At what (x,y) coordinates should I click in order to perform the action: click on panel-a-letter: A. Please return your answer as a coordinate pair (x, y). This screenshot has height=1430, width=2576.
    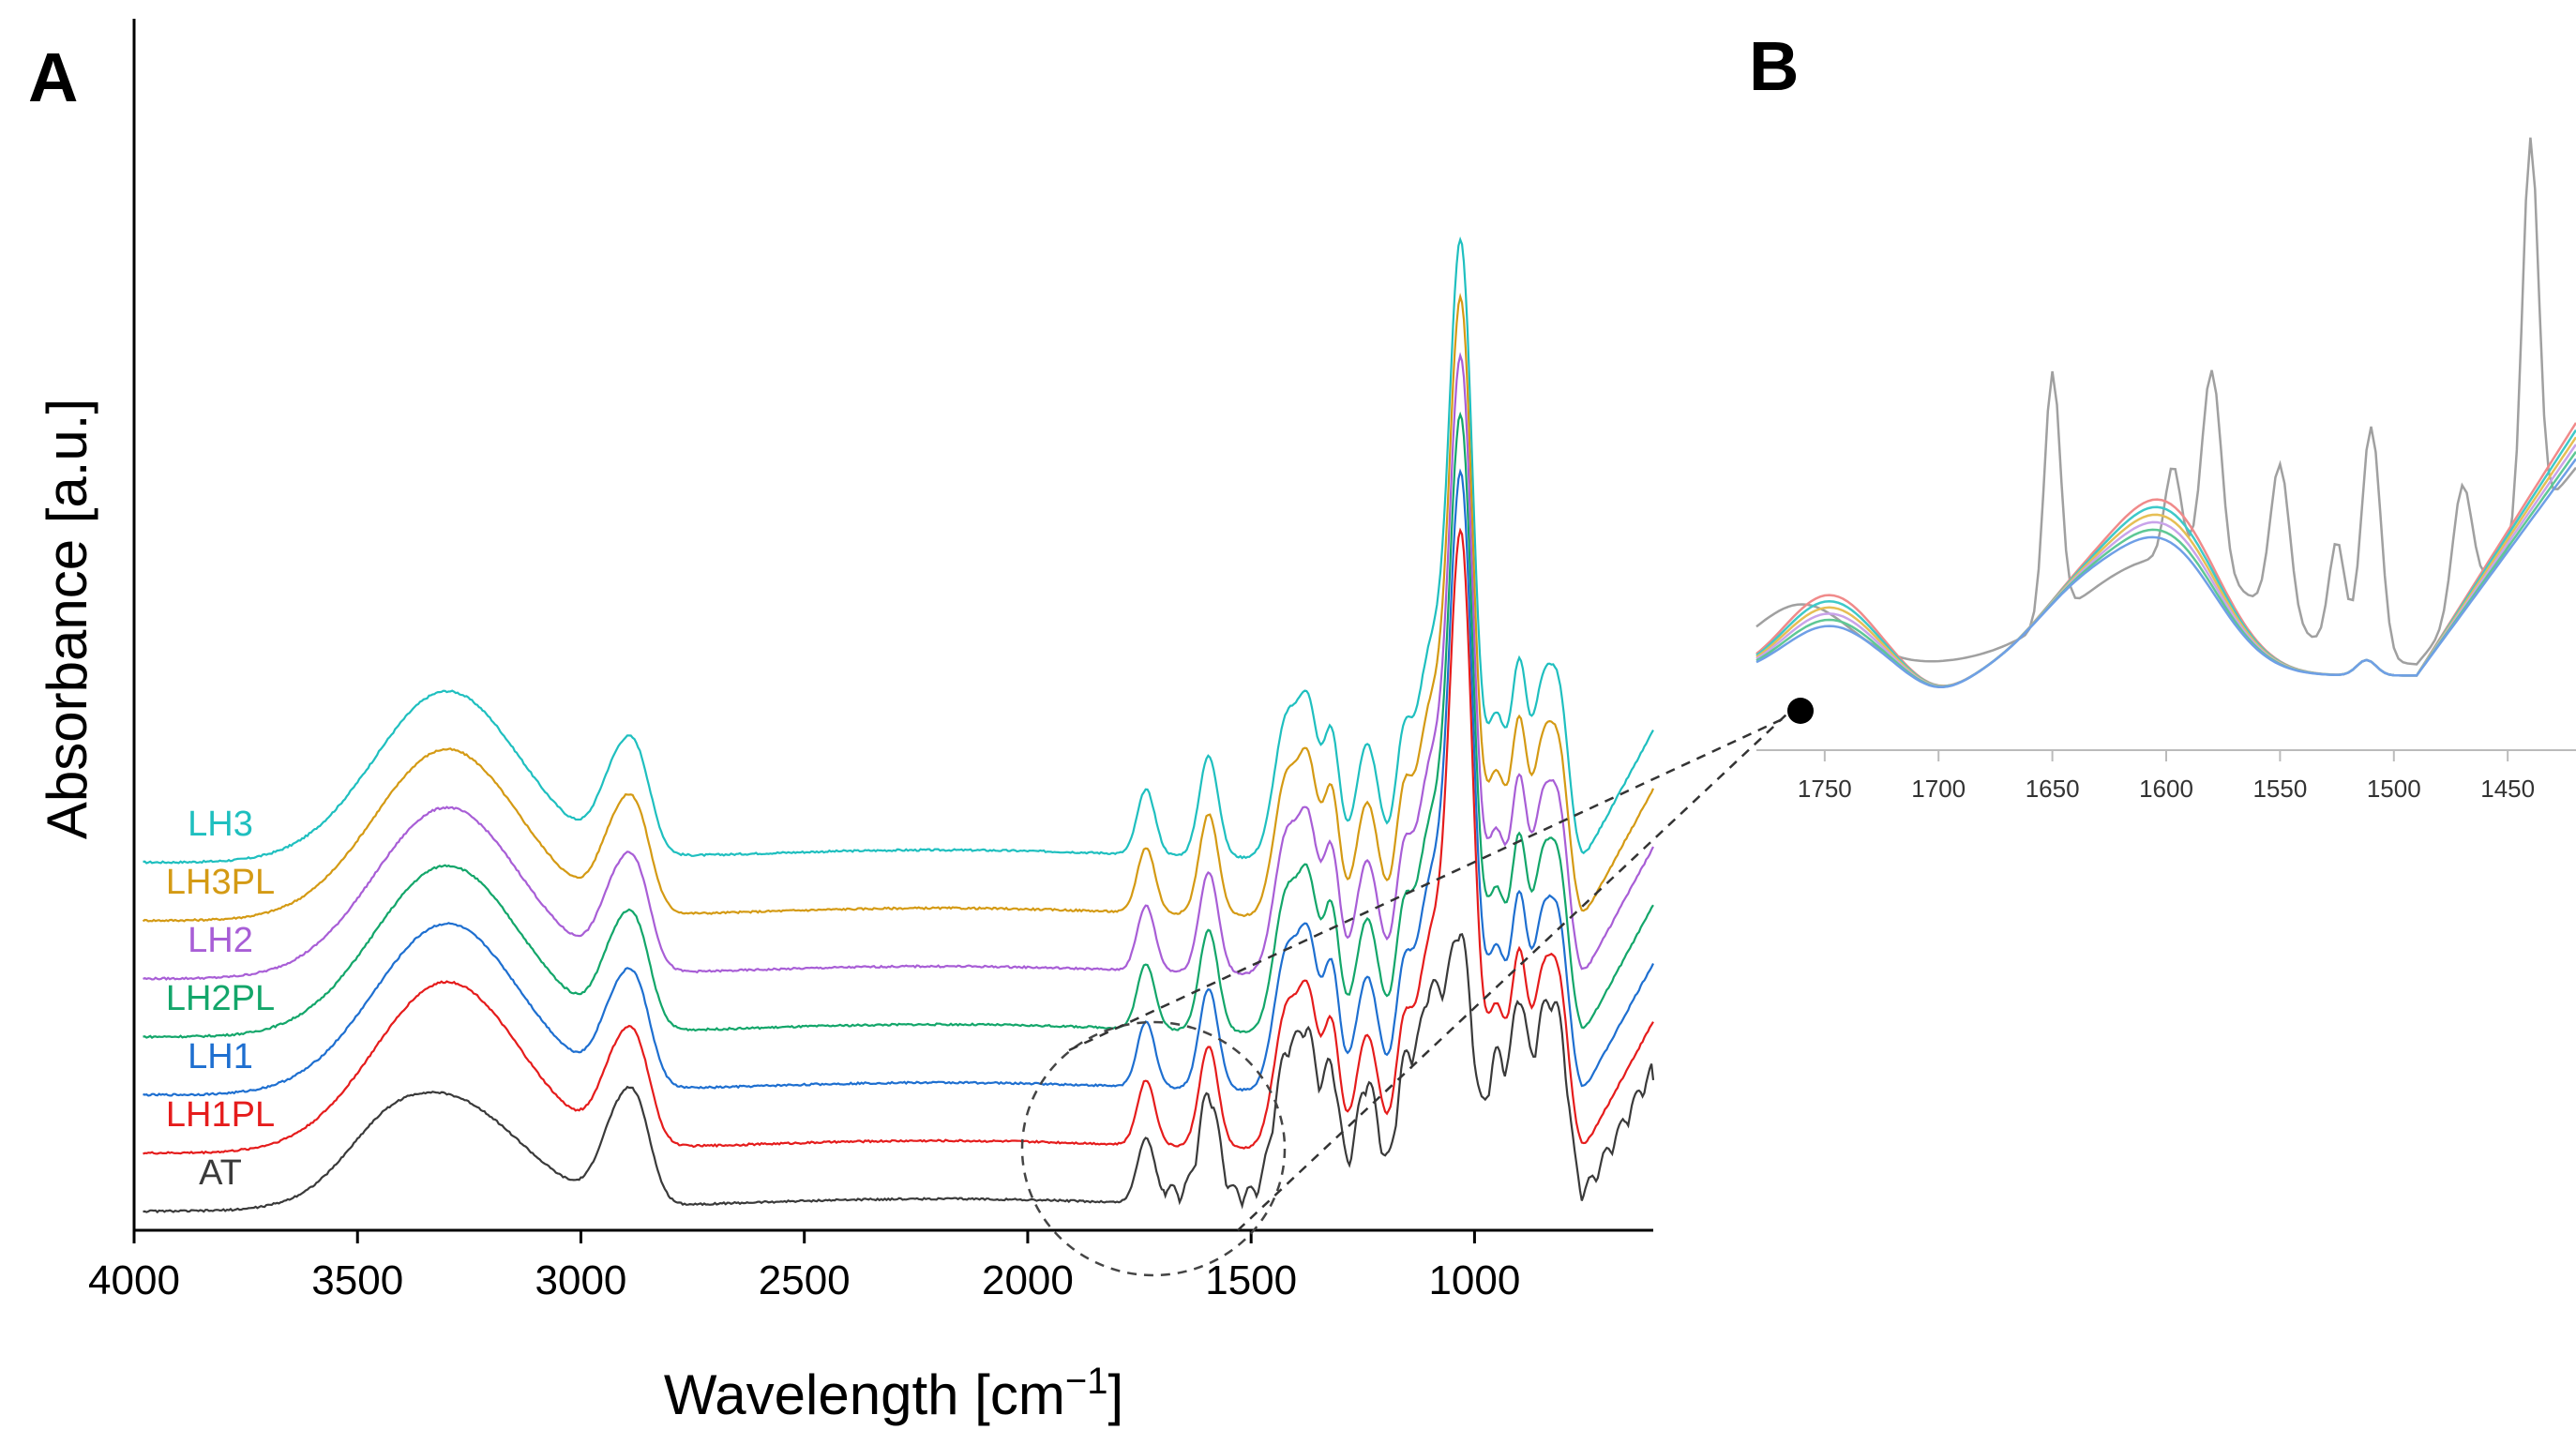
    Looking at the image, I should click on (53, 77).